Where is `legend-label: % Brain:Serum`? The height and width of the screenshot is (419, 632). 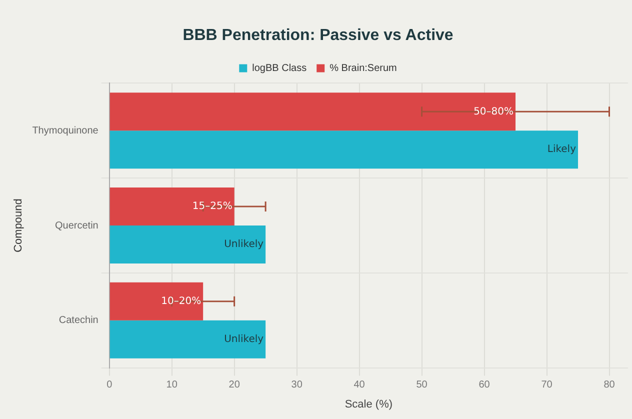 legend-label: % Brain:Serum is located at coordinates (363, 68).